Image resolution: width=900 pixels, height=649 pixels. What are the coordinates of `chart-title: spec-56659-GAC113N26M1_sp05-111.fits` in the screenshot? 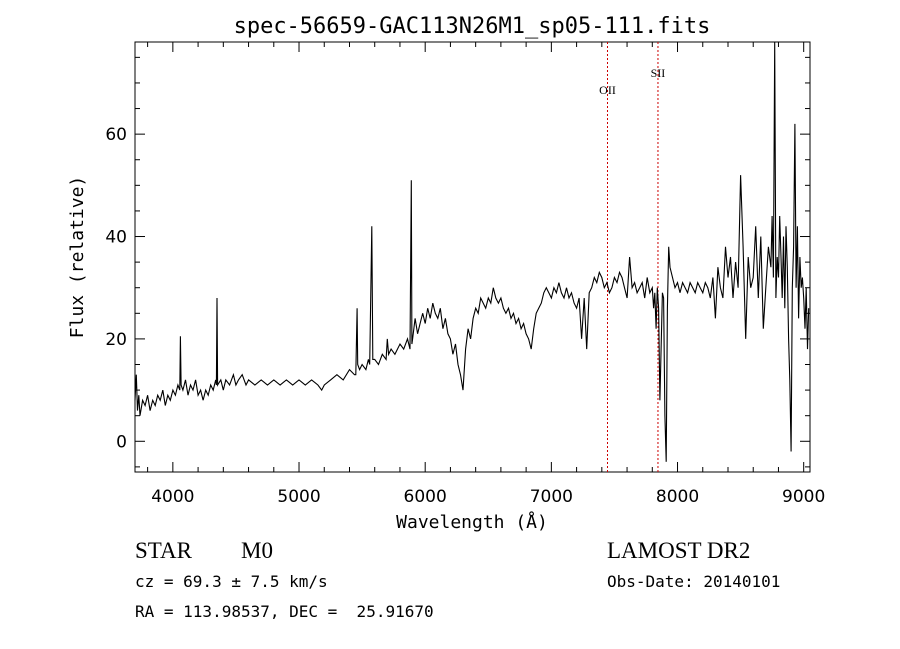 It's located at (472, 26).